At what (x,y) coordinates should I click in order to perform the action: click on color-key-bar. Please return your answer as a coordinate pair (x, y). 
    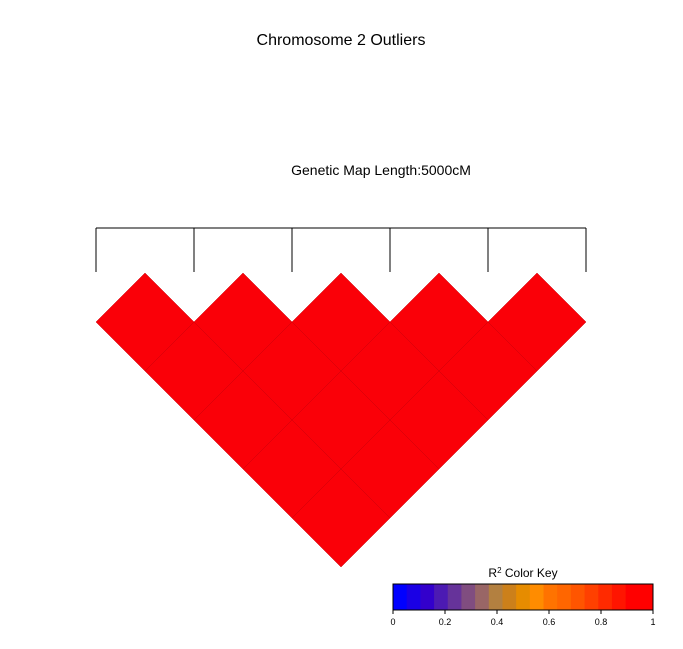
    Looking at the image, I should click on (523, 597).